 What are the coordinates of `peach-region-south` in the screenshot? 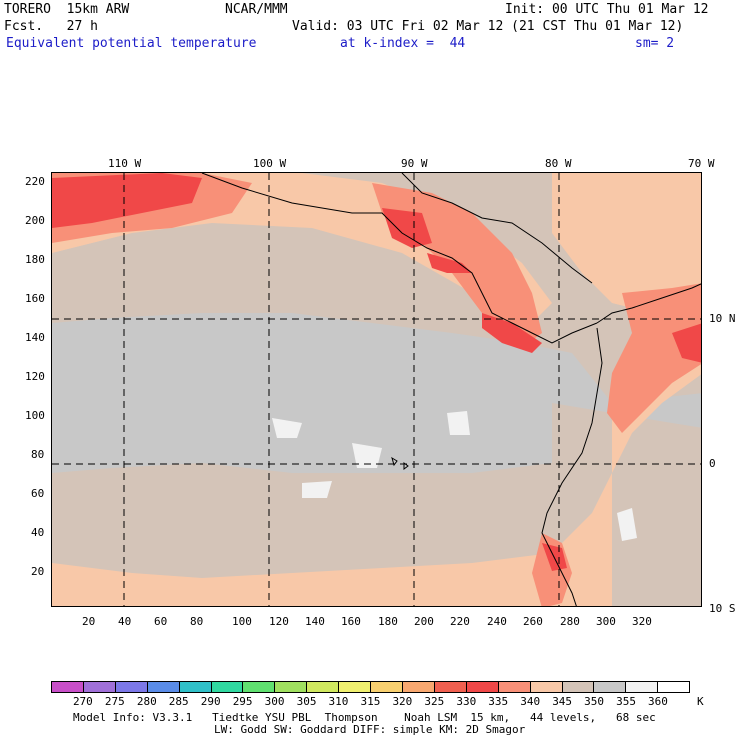 It's located at (332, 539).